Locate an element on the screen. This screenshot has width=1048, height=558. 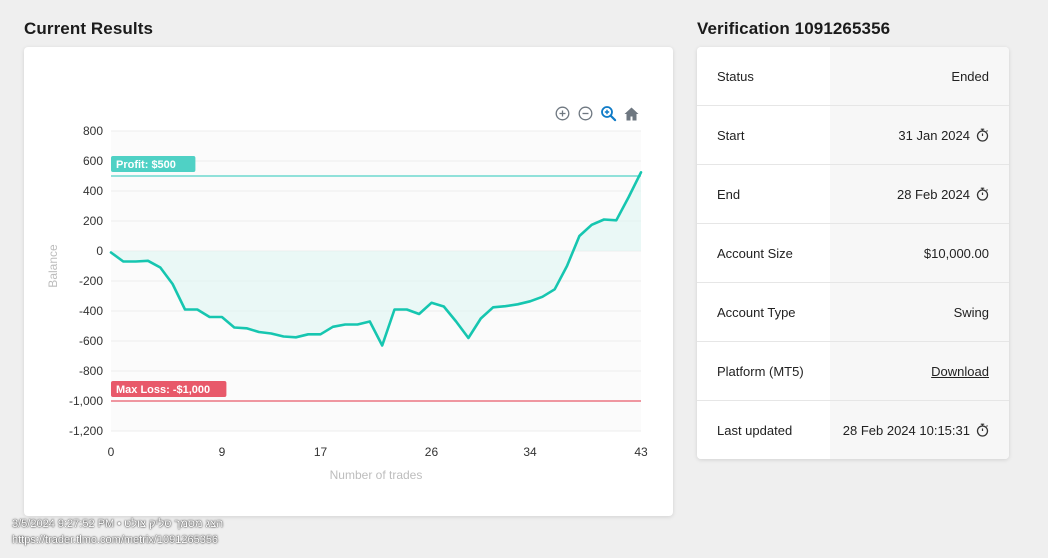
info-row-last-updated: Last updated 28 Feb 2024 10:15:31 is located at coordinates (853, 430).